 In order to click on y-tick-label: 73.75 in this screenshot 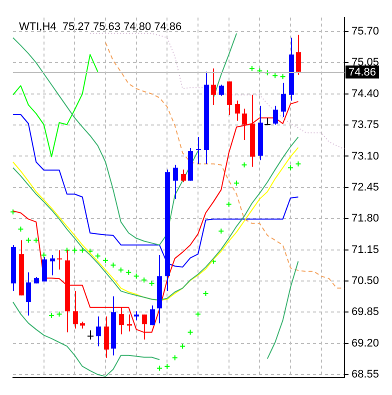, I will do `click(365, 125)`.